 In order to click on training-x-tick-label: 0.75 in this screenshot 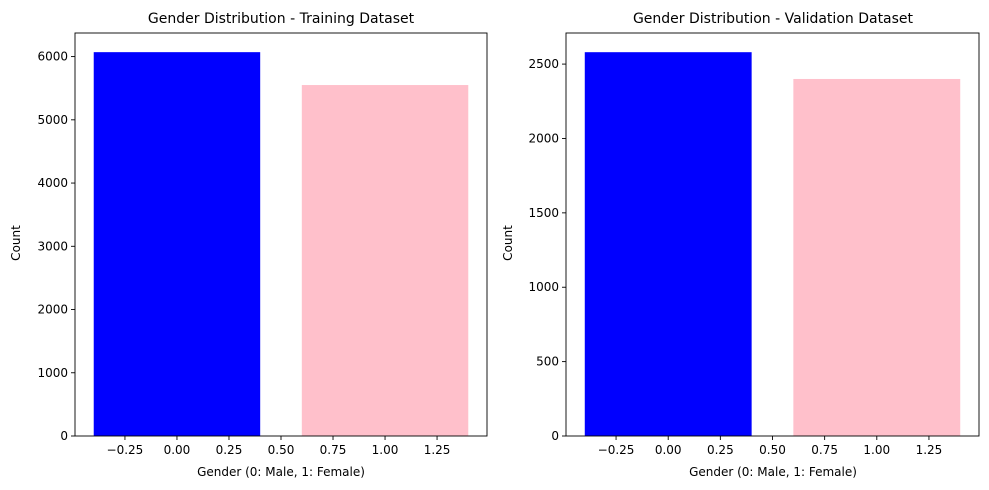, I will do `click(333, 450)`.